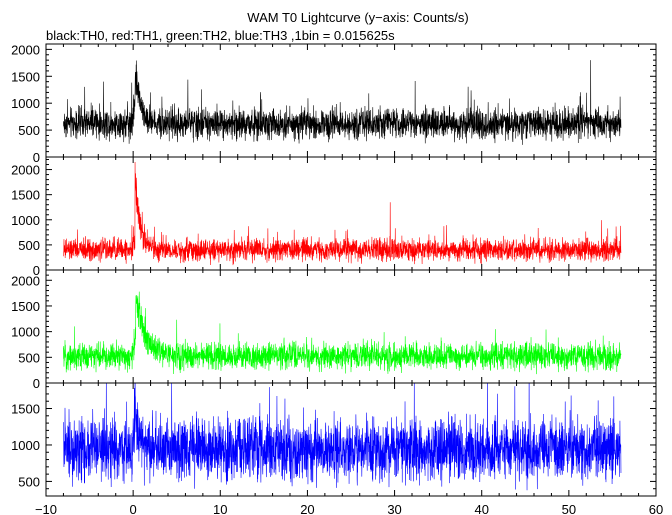  Describe the element at coordinates (656, 508) in the screenshot. I see `x-tick-label: 60` at that location.